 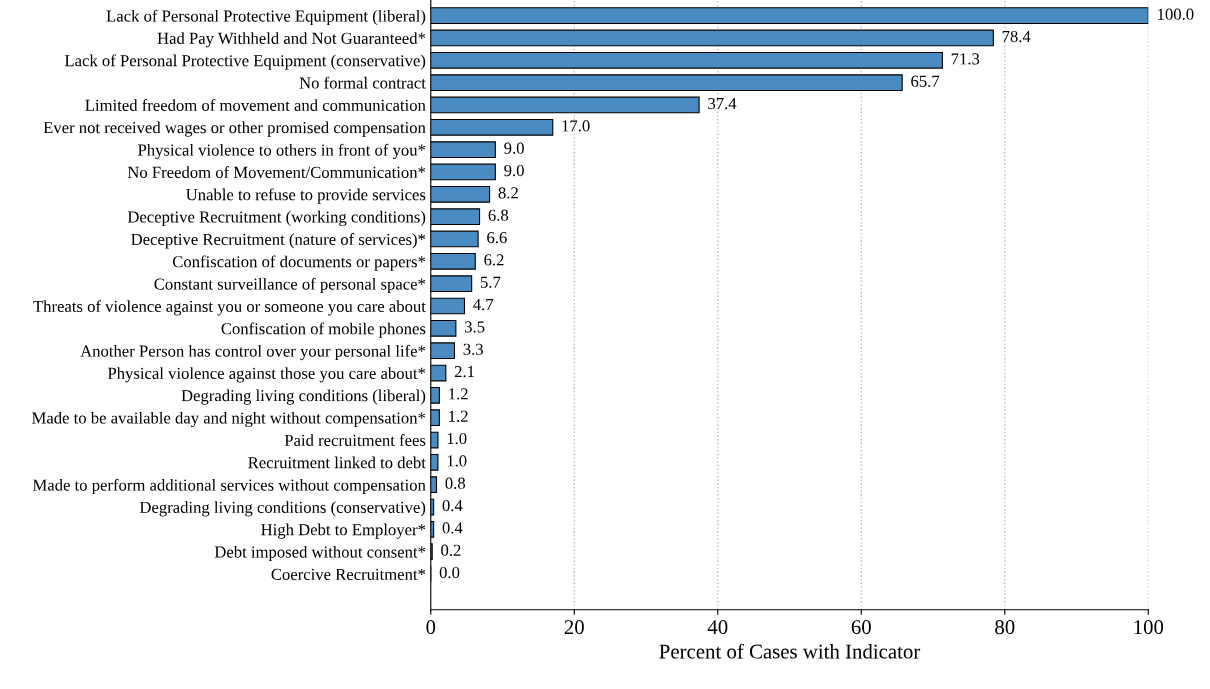 What do you see at coordinates (245, 62) in the screenshot?
I see `y-tick-label: Lack of Personal Protective Equipment (conservative)` at bounding box center [245, 62].